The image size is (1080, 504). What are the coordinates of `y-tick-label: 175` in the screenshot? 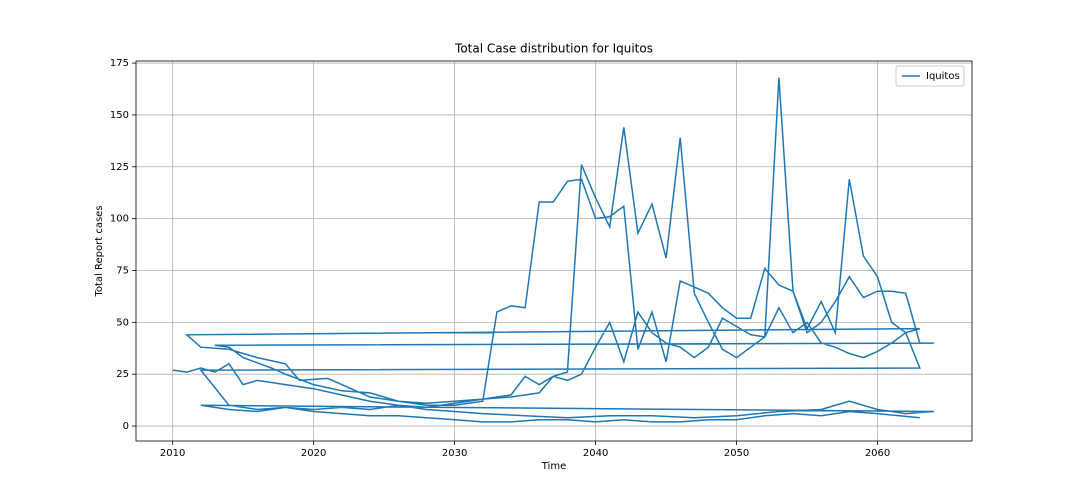 It's located at (119, 63).